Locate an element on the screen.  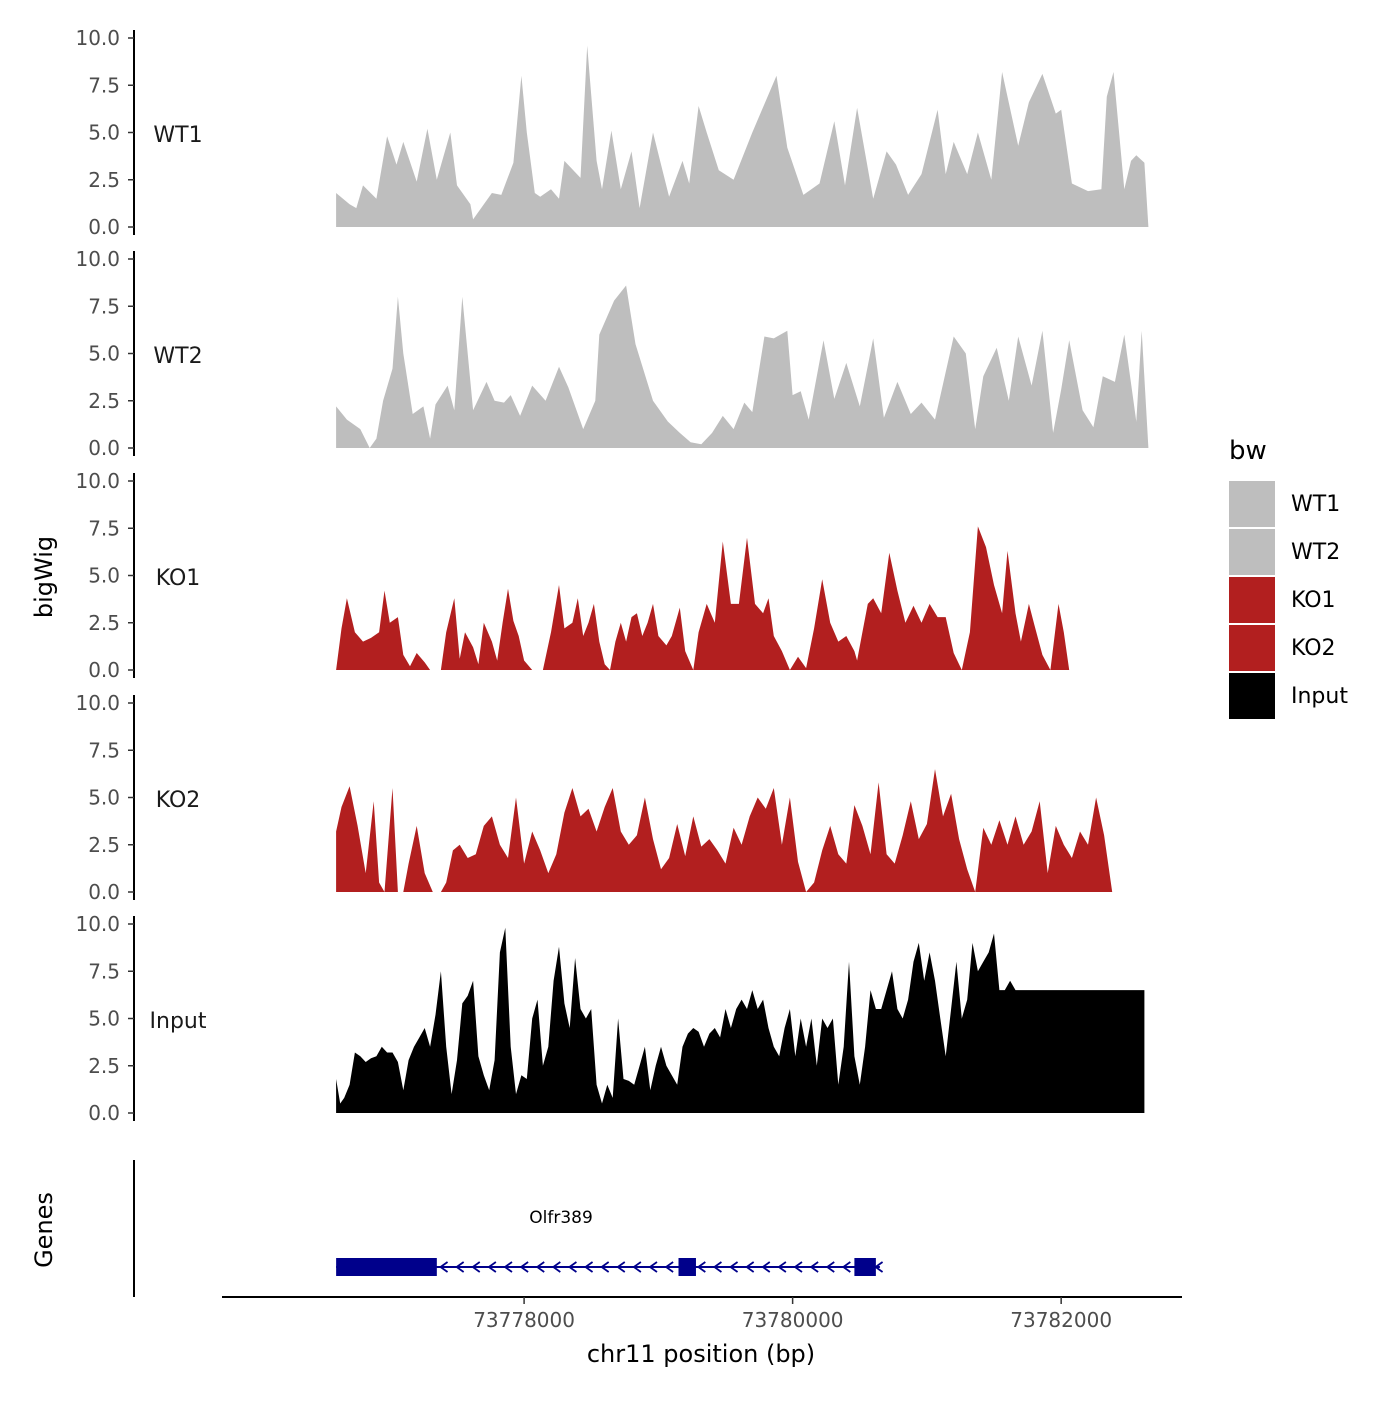
legend-label-input: Input is located at coordinates (1319, 696).